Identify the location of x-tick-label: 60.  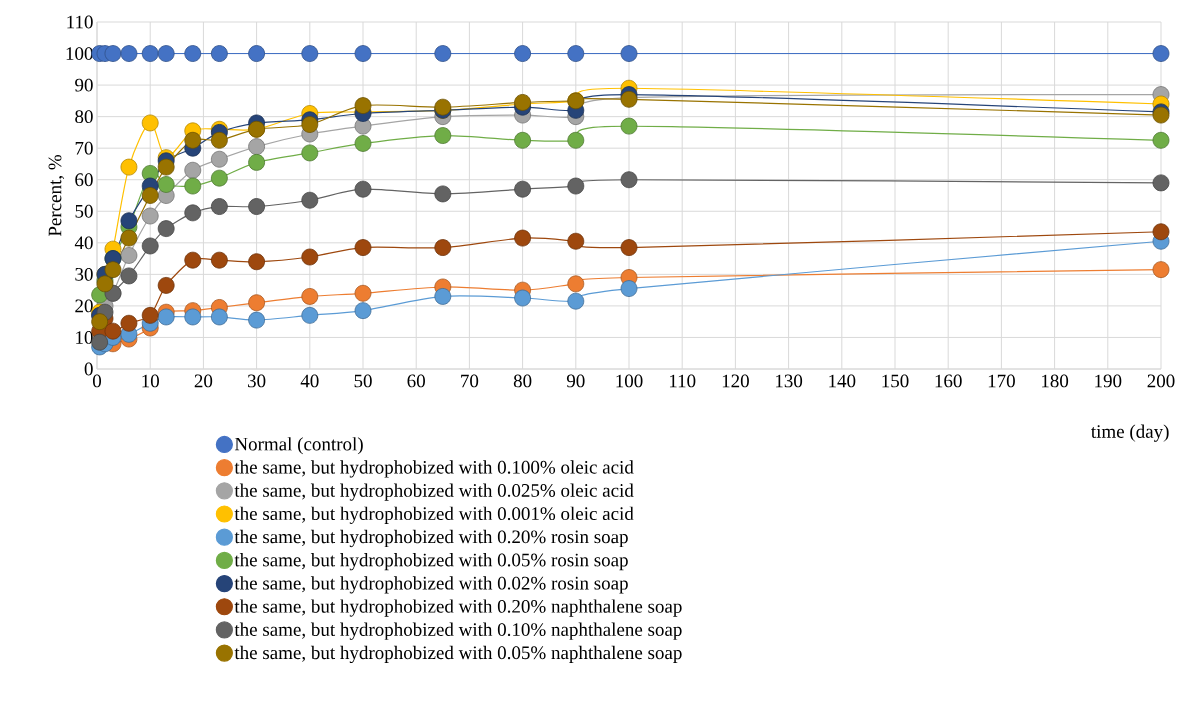
(416, 381).